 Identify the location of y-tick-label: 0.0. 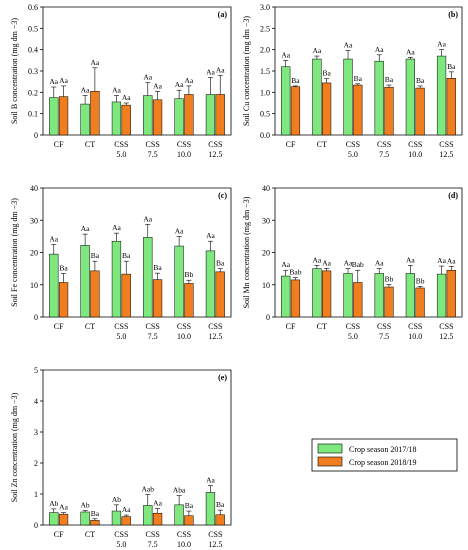
(265, 135).